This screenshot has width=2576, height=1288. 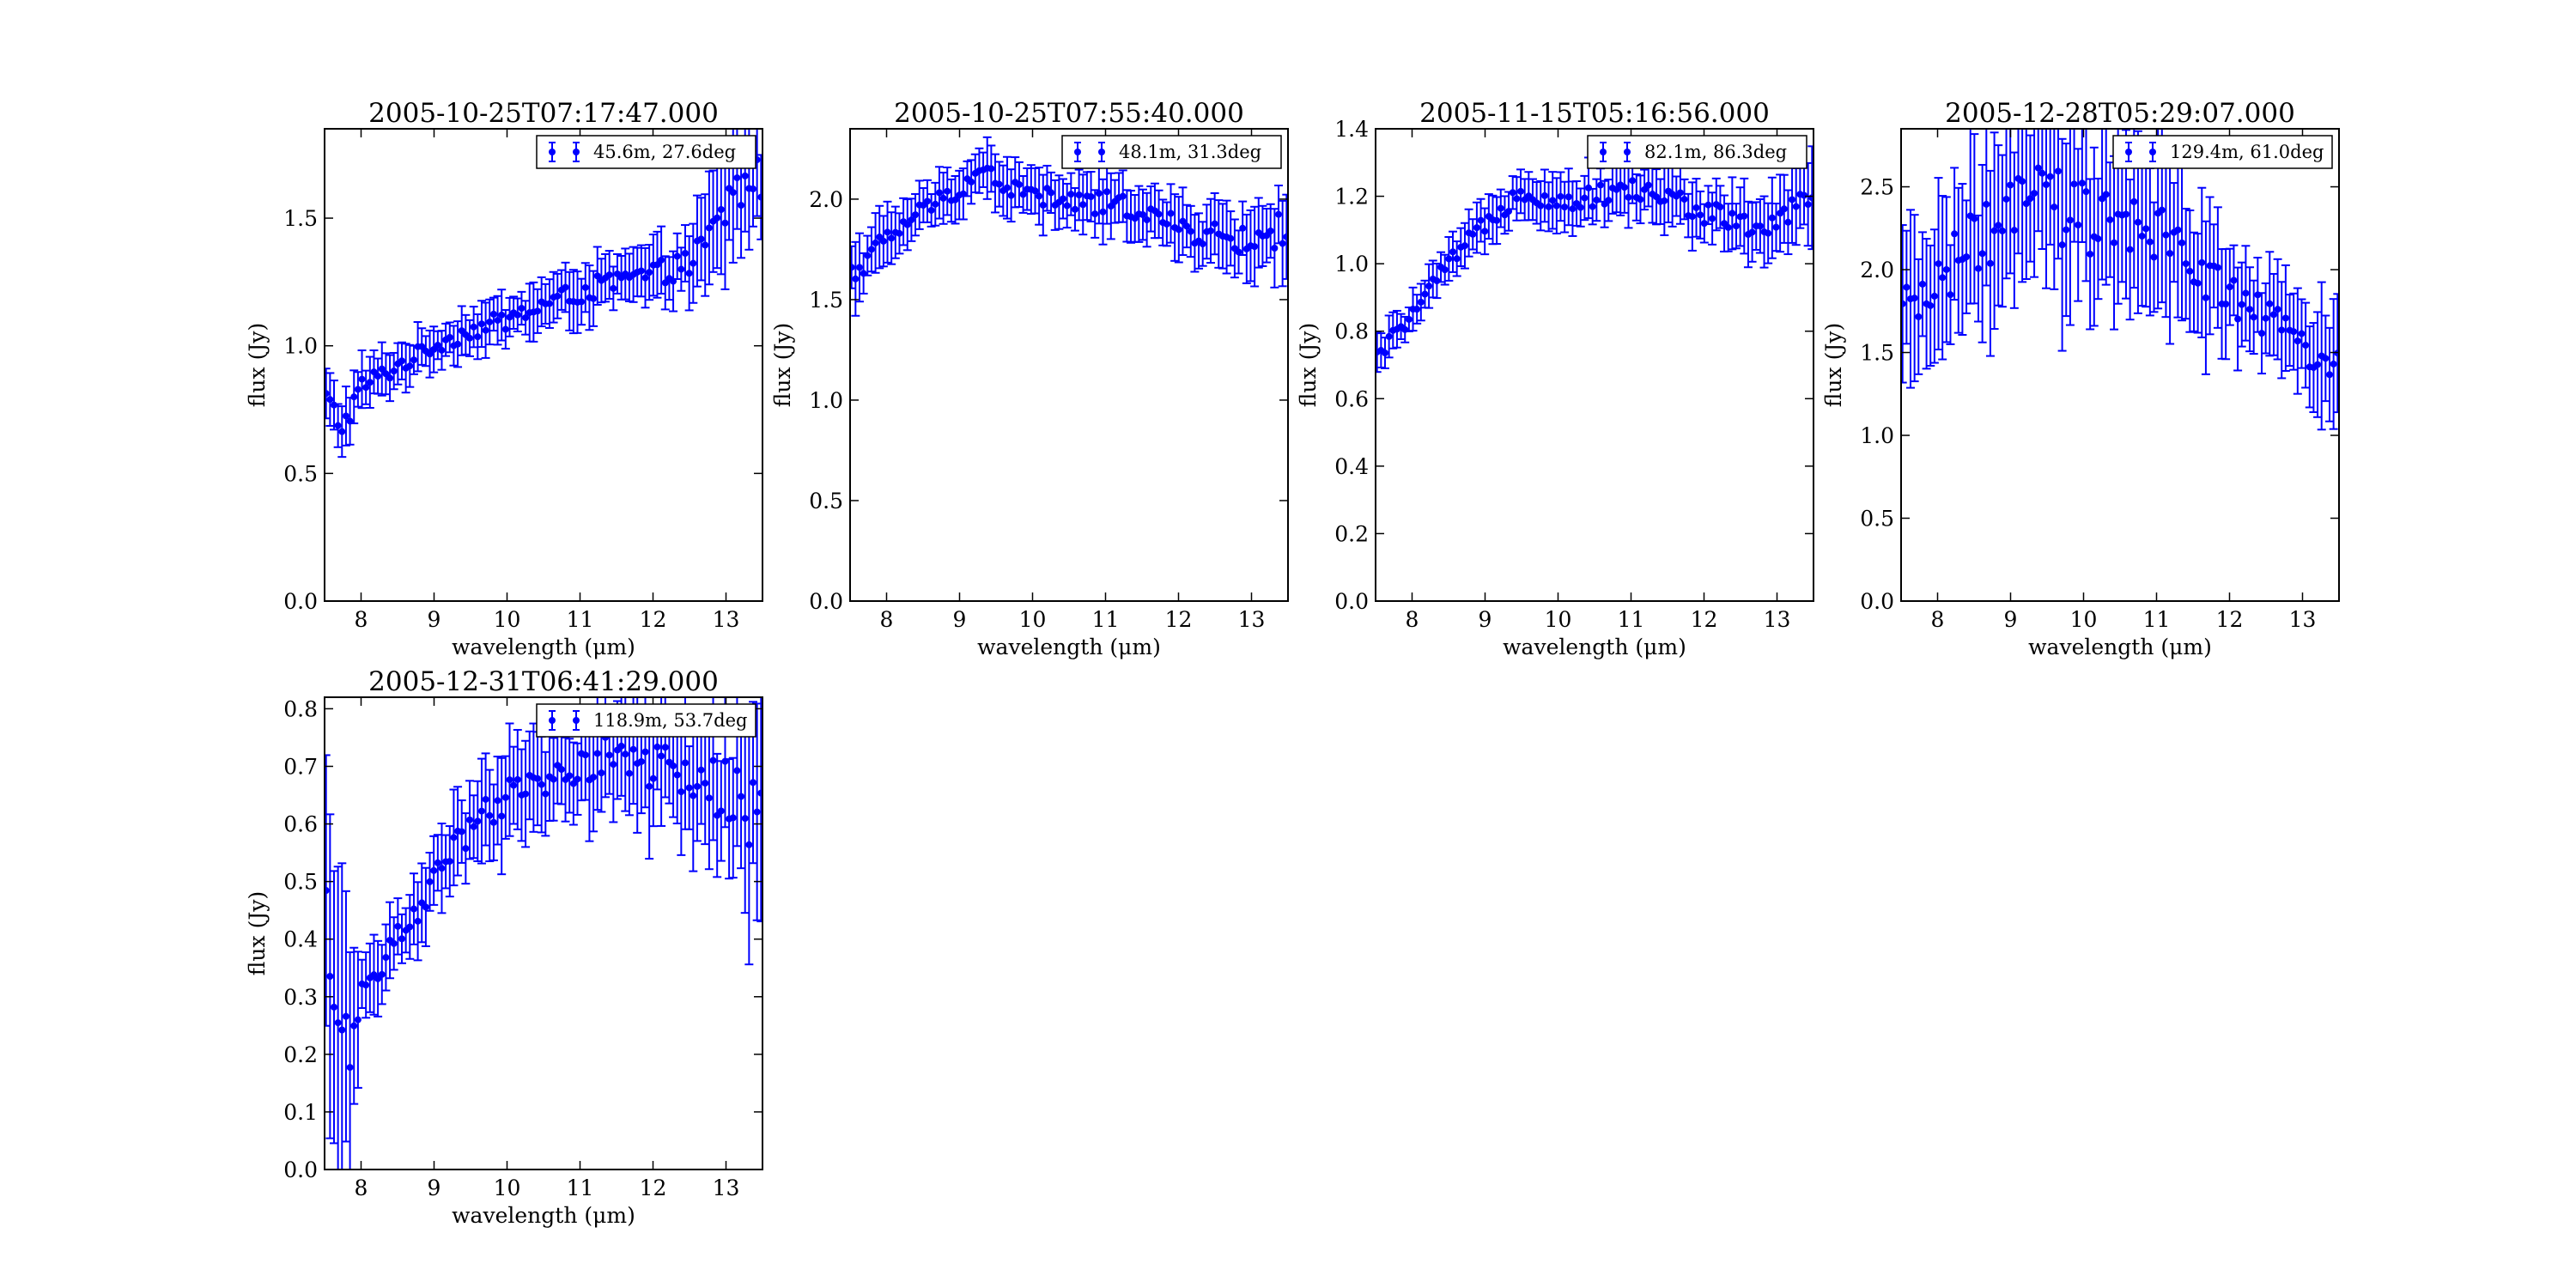 I want to click on data-series, so click(x=543, y=294).